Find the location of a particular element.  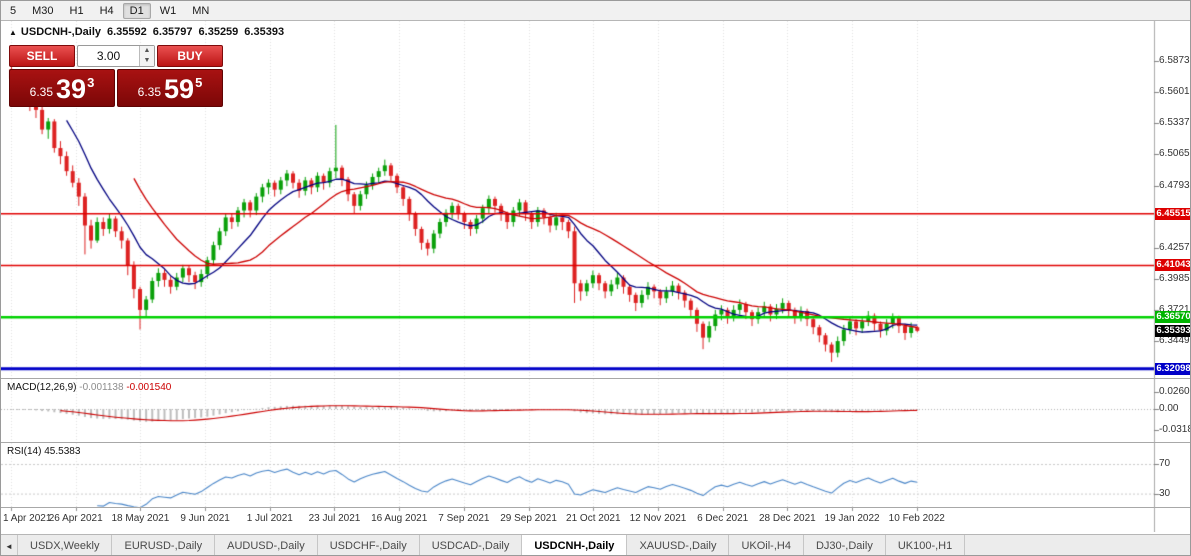

buy-price-base: 6.35 is located at coordinates (149, 92).